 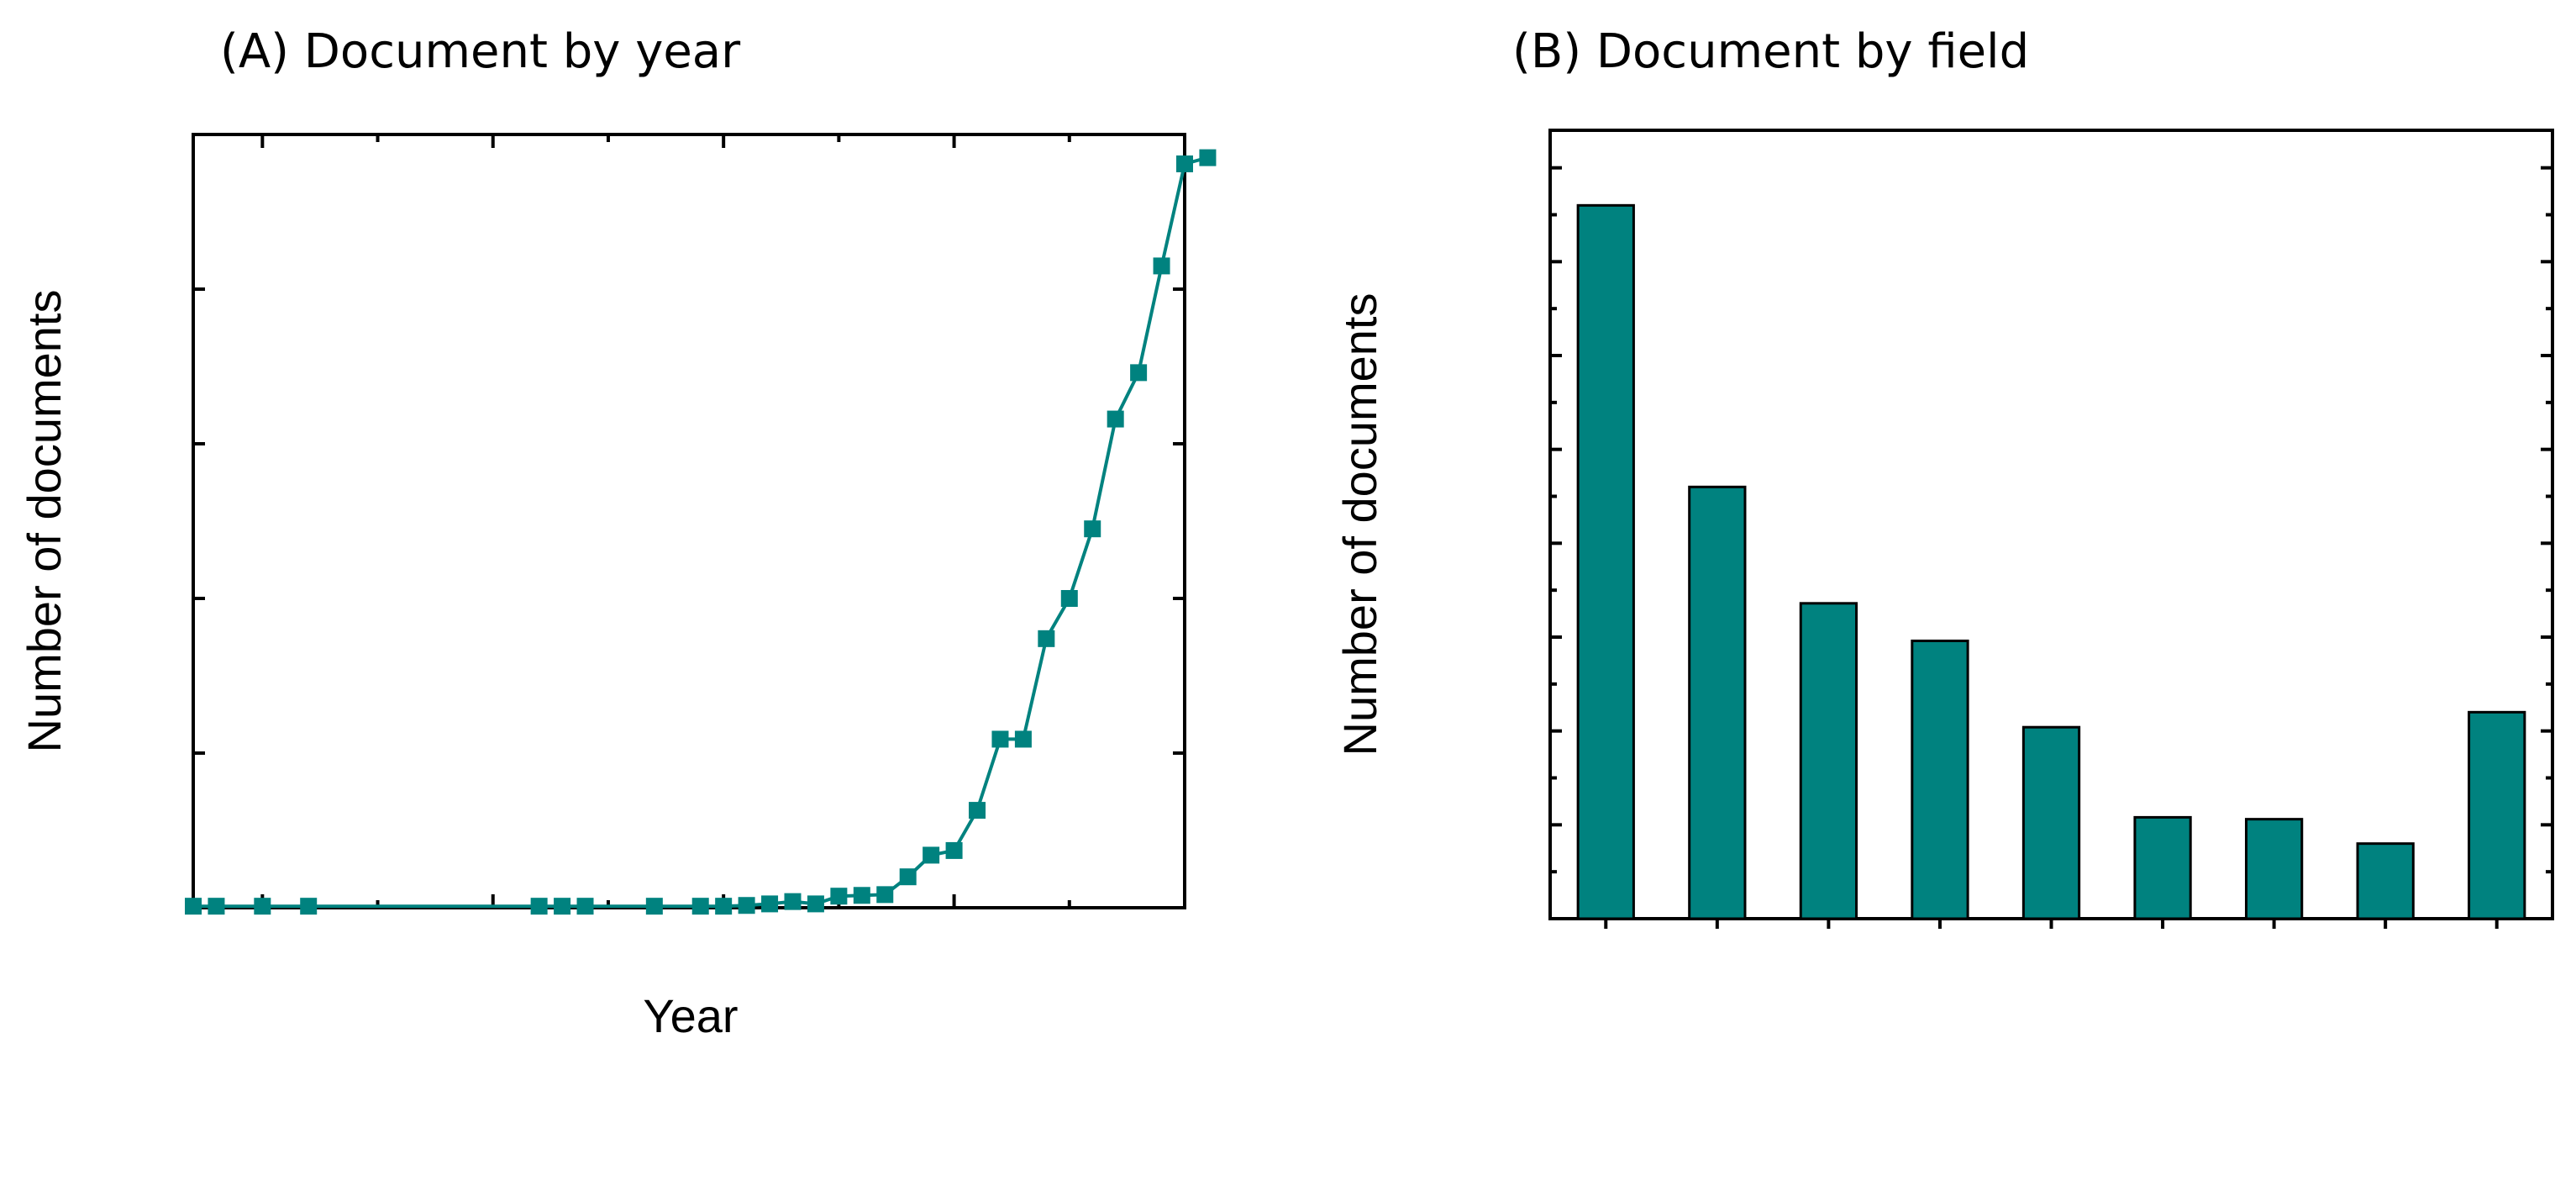 What do you see at coordinates (1359, 525) in the screenshot?
I see `chart-b-y-axis-label: Number of documents` at bounding box center [1359, 525].